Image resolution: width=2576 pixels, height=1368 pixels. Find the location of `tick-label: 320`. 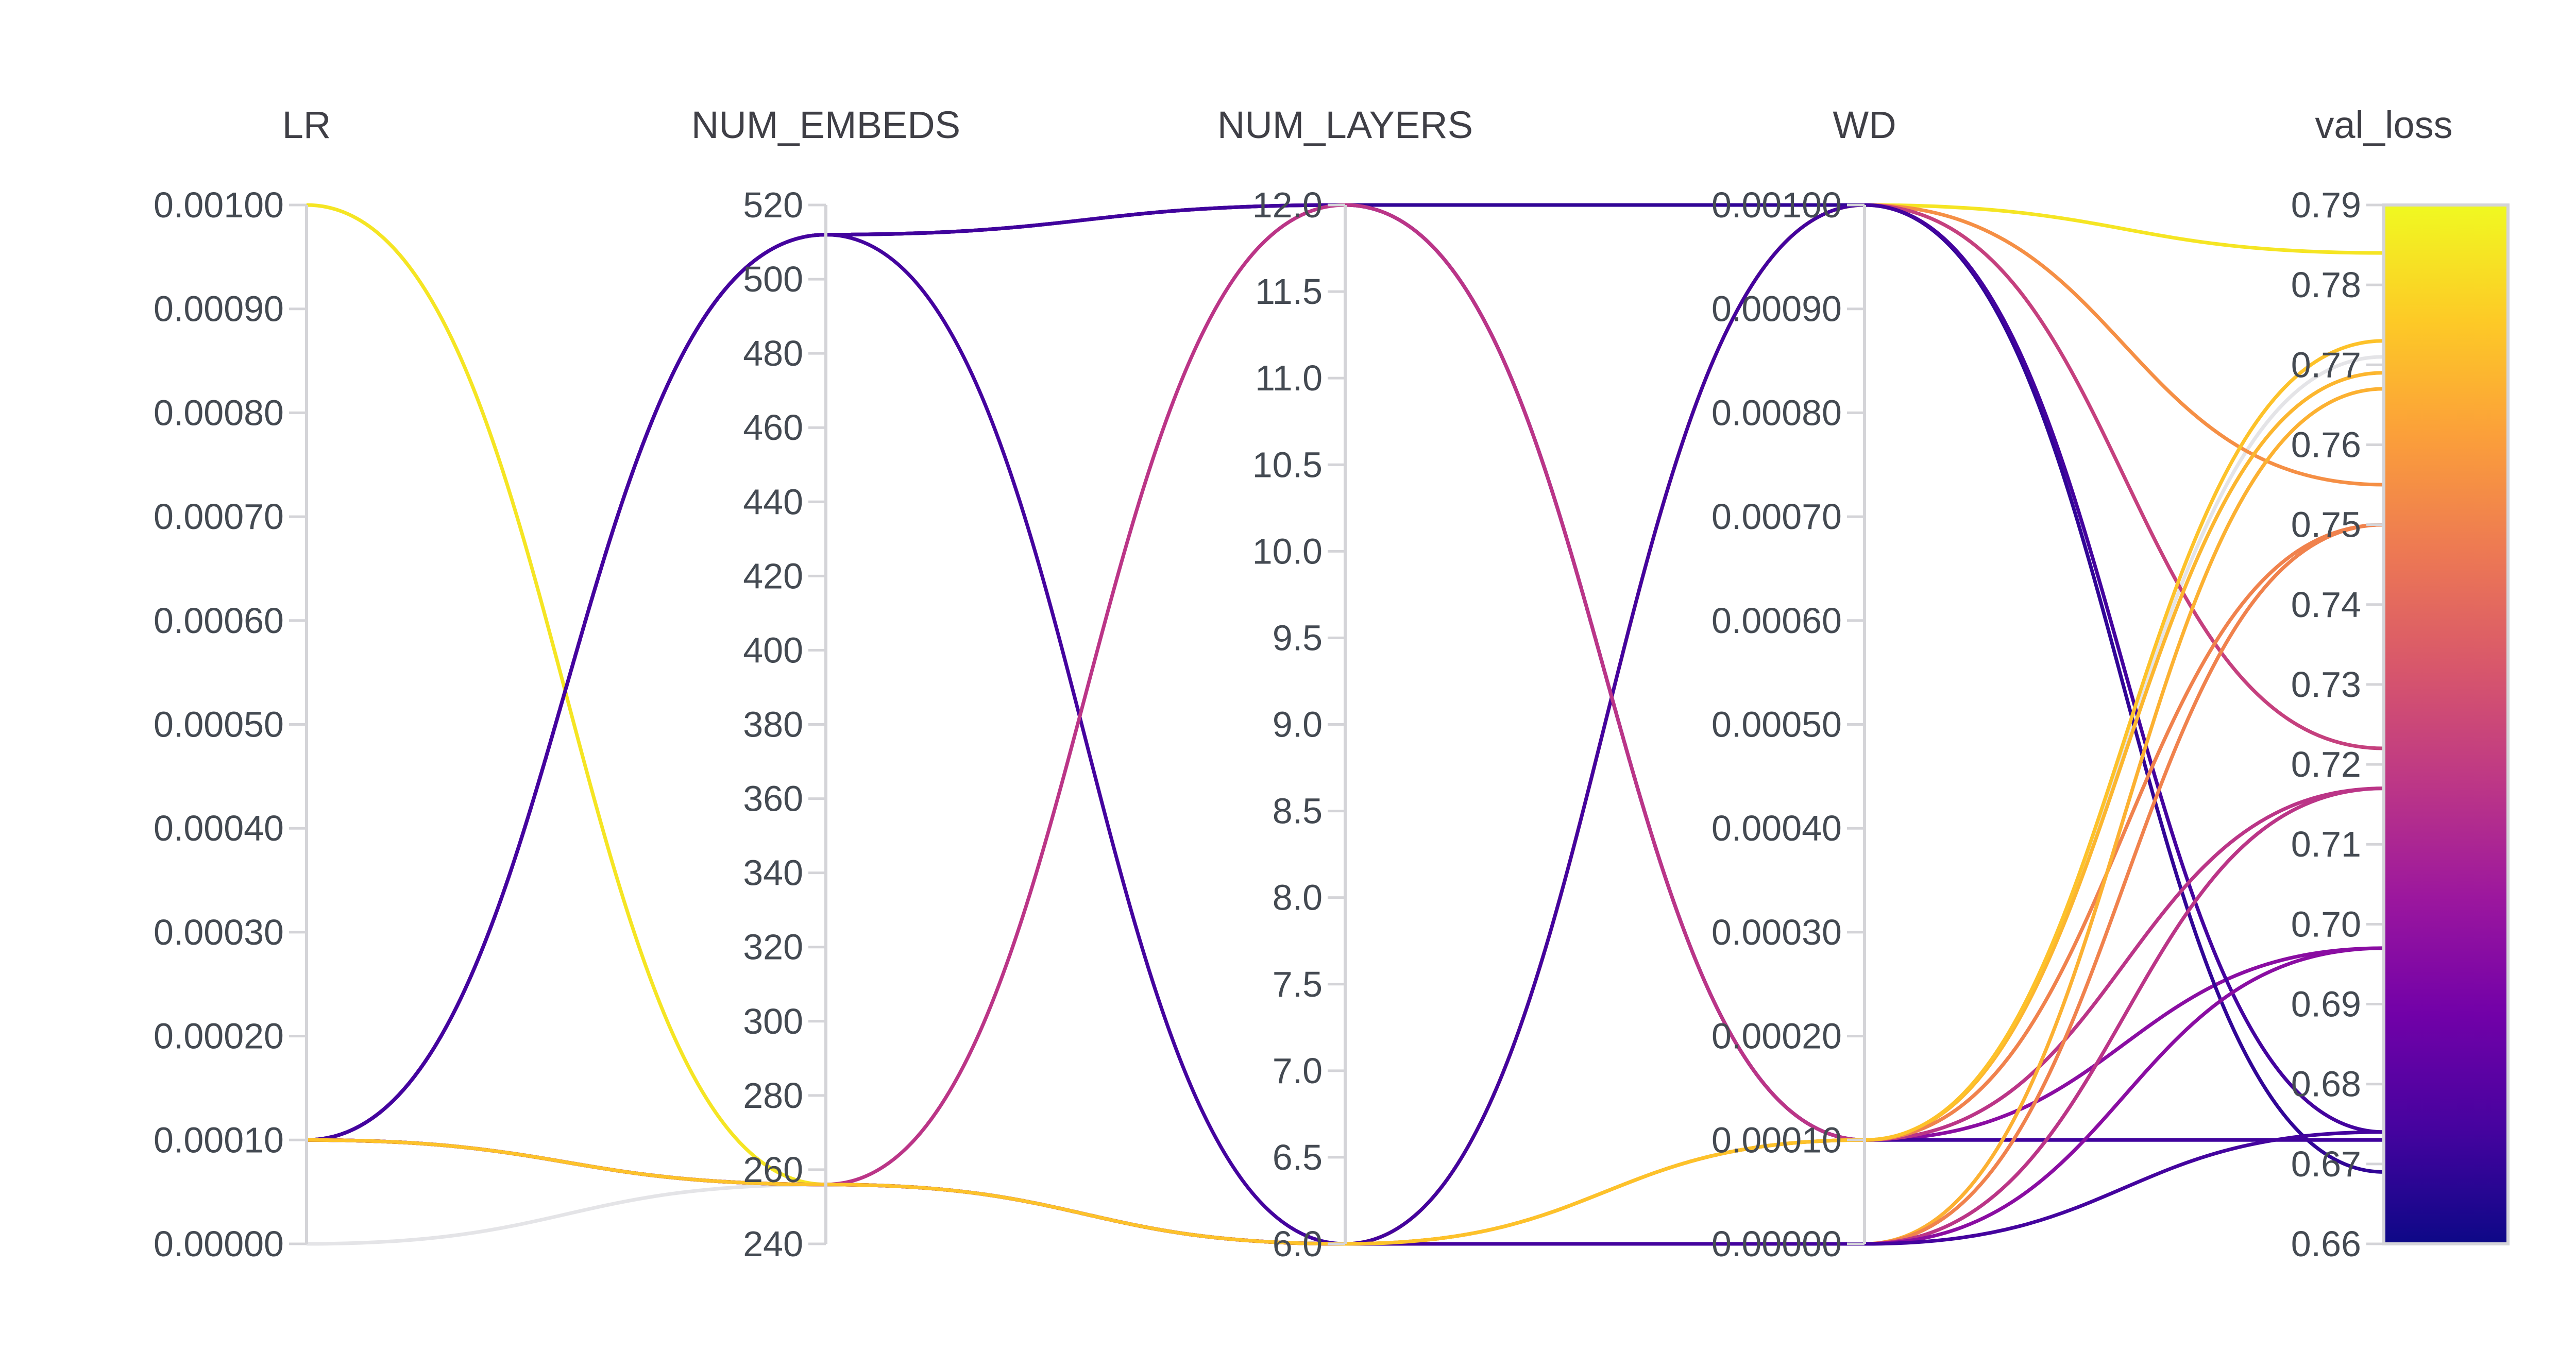

tick-label: 320 is located at coordinates (773, 947).